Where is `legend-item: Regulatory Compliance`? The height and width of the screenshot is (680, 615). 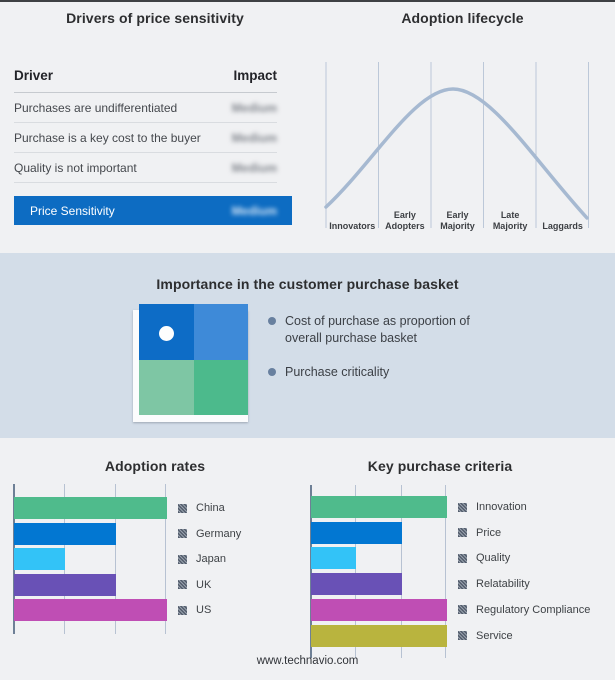 legend-item: Regulatory Compliance is located at coordinates (524, 610).